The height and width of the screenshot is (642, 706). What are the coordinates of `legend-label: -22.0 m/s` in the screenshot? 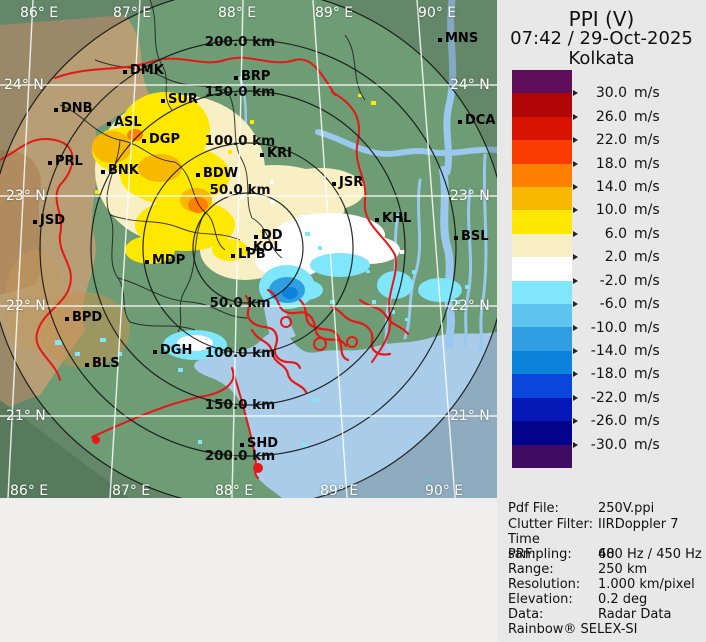 It's located at (616, 398).